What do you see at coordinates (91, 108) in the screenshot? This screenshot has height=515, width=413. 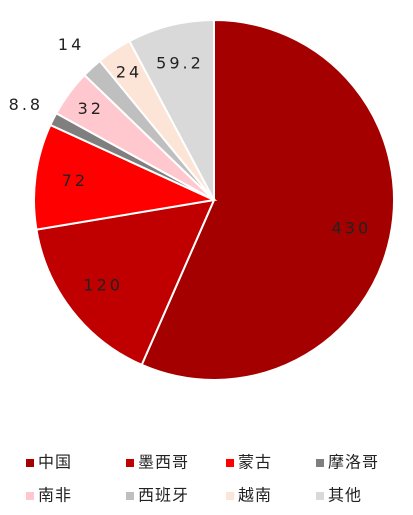 I see `data-label: 32` at bounding box center [91, 108].